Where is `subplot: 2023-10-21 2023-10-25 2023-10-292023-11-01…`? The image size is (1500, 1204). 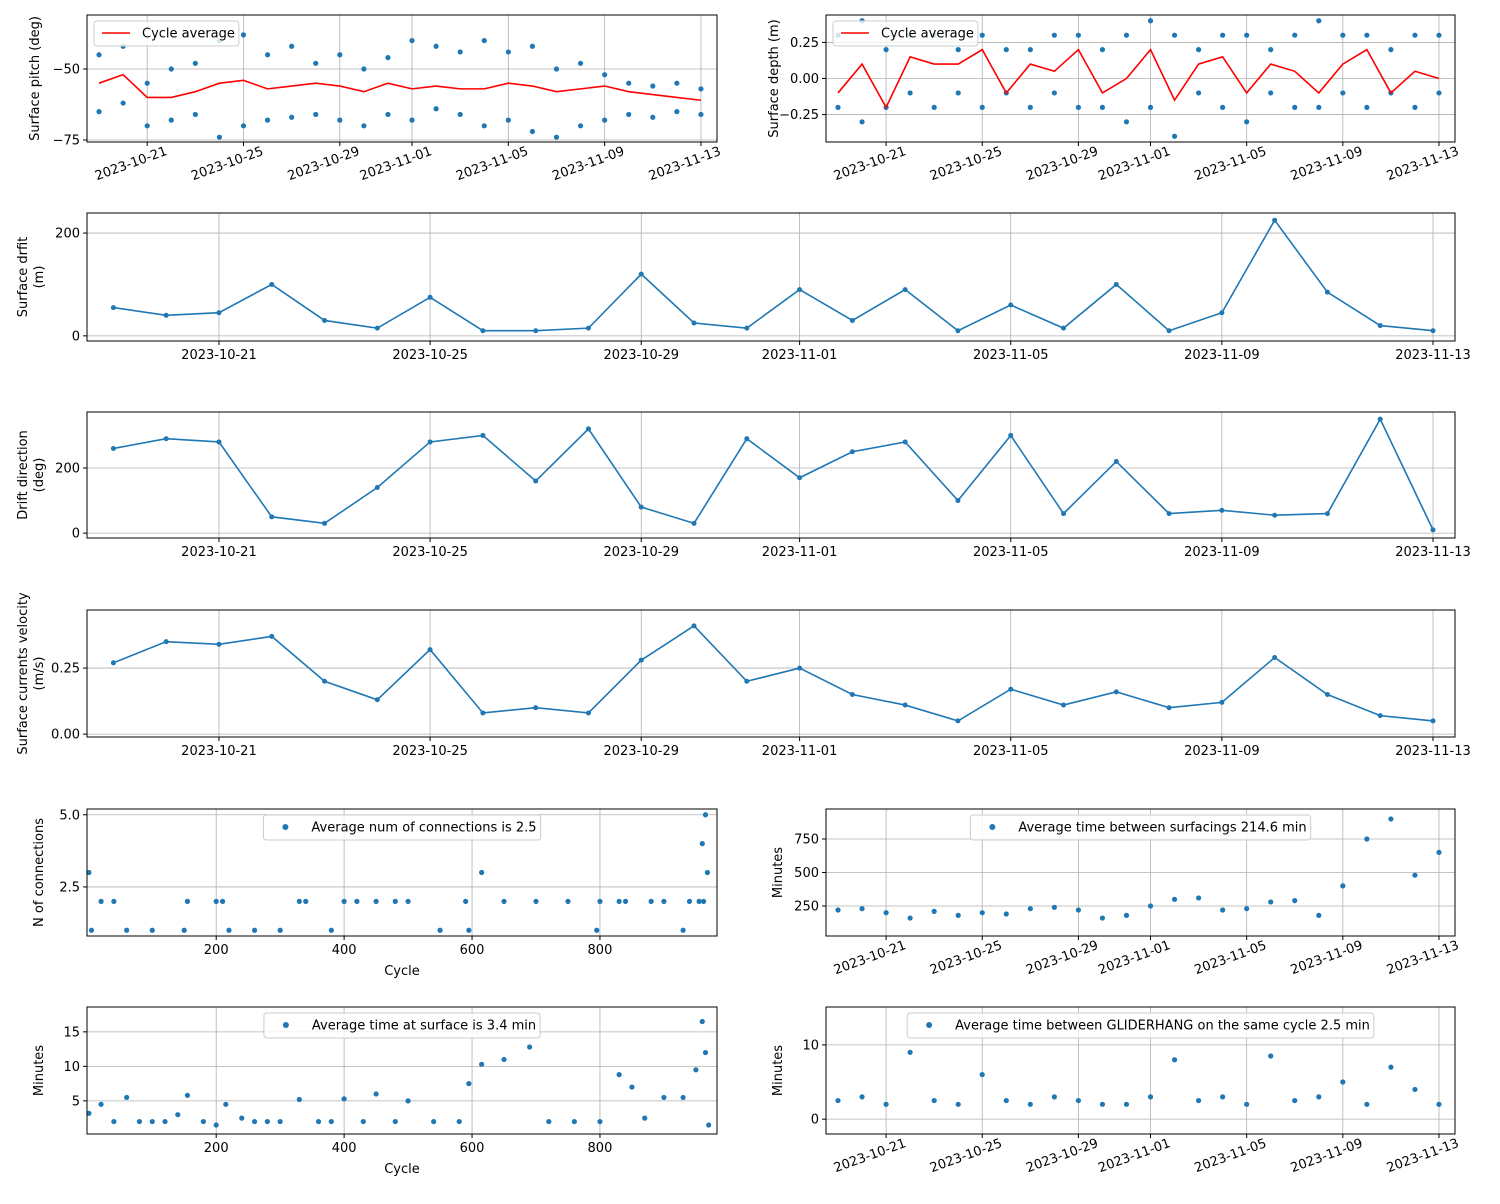 subplot: 2023-10-21 2023-10-25 2023-10-292023-11-01… is located at coordinates (375, 99).